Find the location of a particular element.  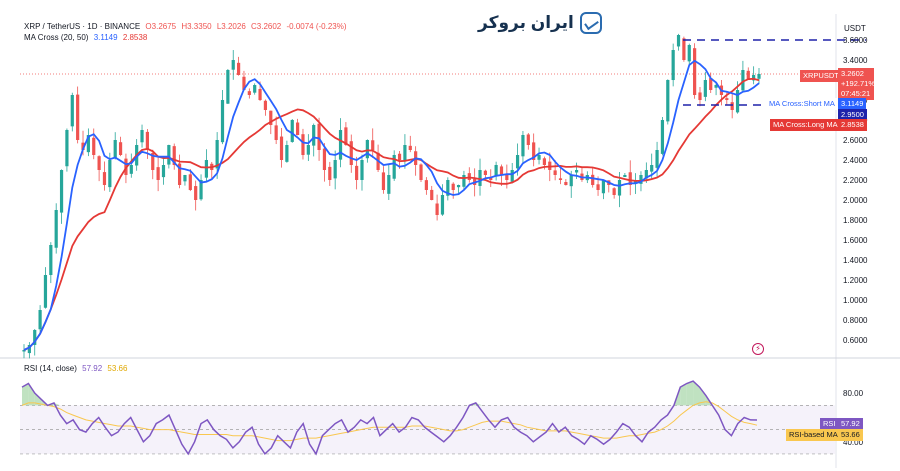

close-value: C3.2602 is located at coordinates (266, 26).